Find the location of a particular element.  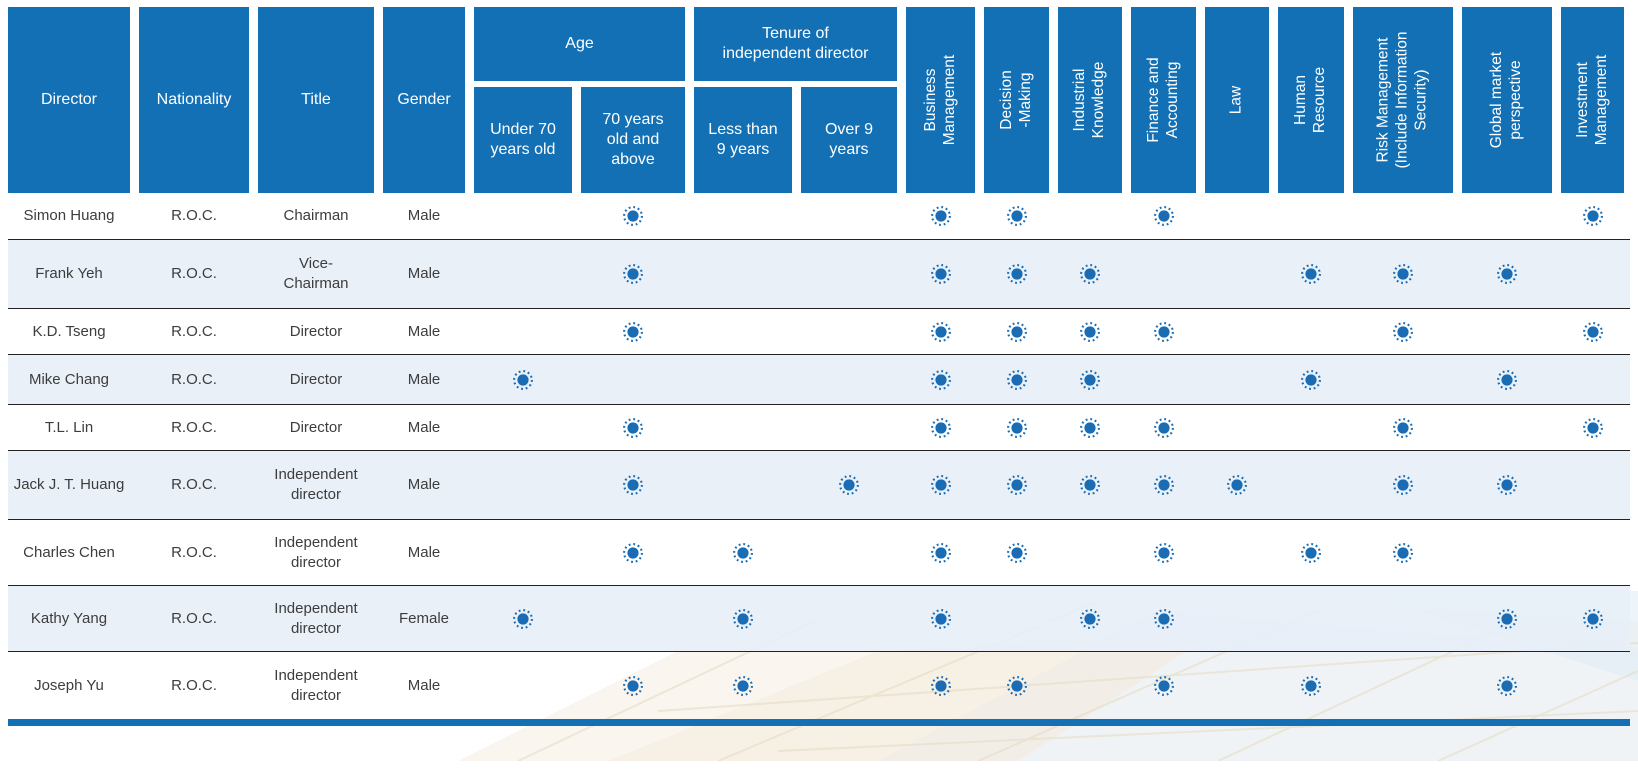

table-row: Joseph Yu R.O.C. Independent director Male is located at coordinates (819, 685).